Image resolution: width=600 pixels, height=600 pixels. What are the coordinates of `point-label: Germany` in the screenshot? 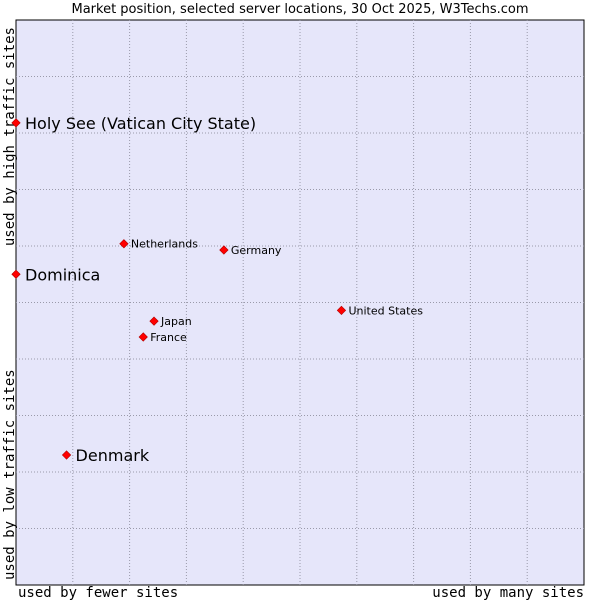 It's located at (256, 250).